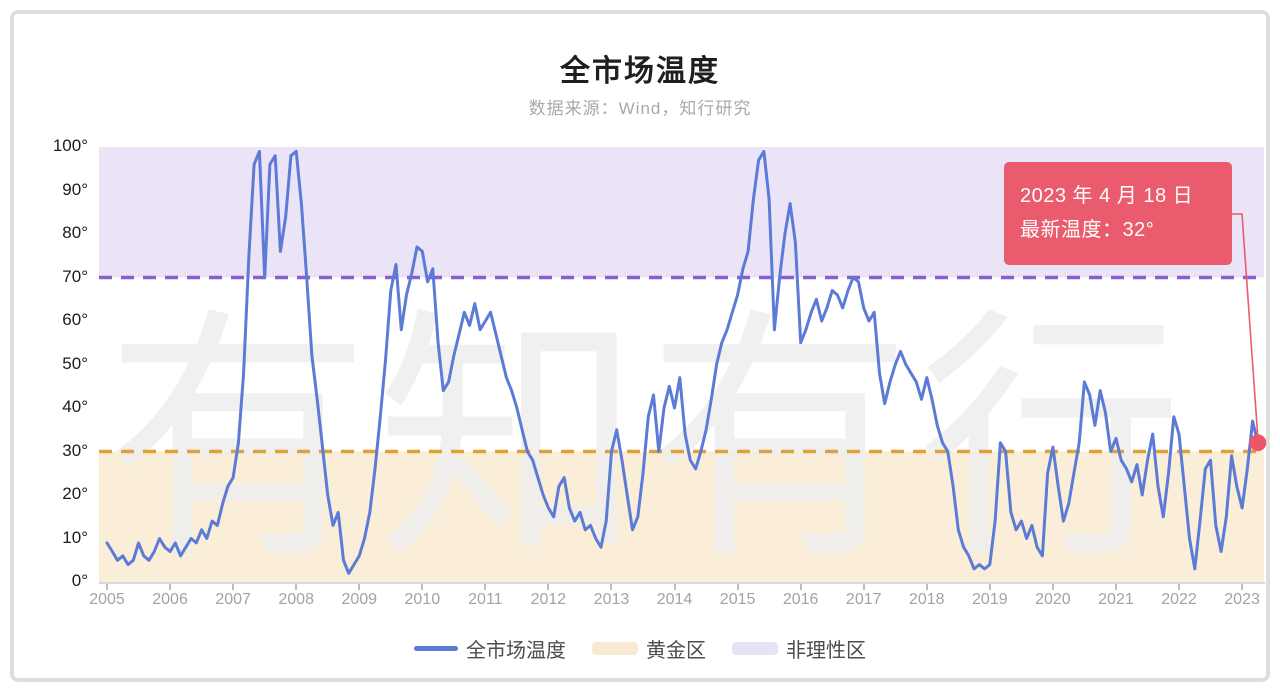 This screenshot has width=1280, height=692. What do you see at coordinates (1245, 325) in the screenshot?
I see `callout-connector-line` at bounding box center [1245, 325].